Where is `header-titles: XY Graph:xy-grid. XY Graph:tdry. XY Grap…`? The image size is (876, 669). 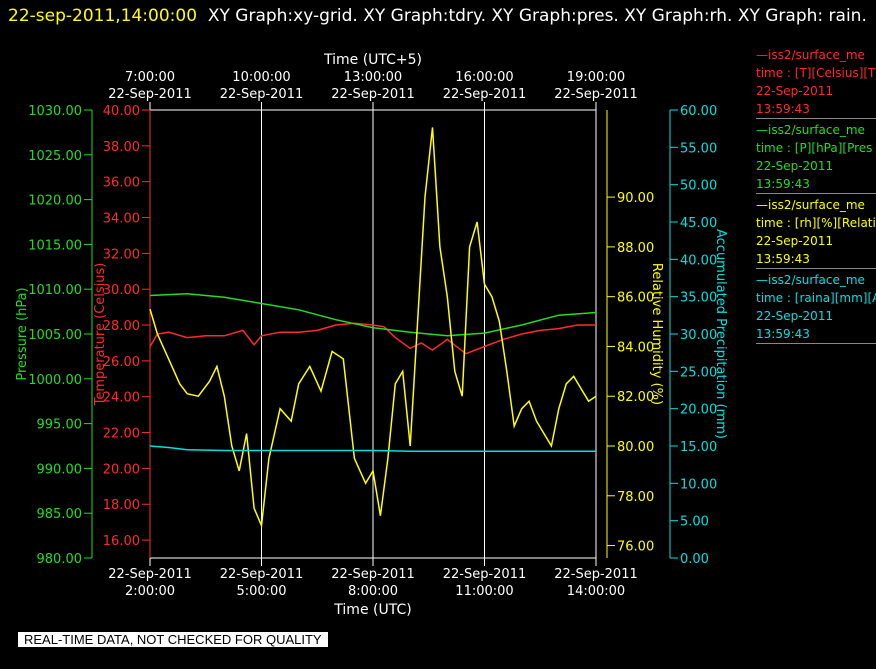
header-titles: XY Graph:xy-grid. XY Graph:tdry. XY Grap… is located at coordinates (537, 16).